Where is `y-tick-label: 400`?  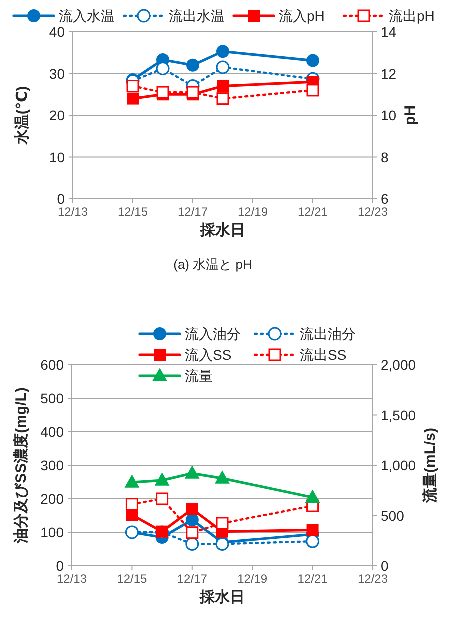
y-tick-label: 400 is located at coordinates (52, 432).